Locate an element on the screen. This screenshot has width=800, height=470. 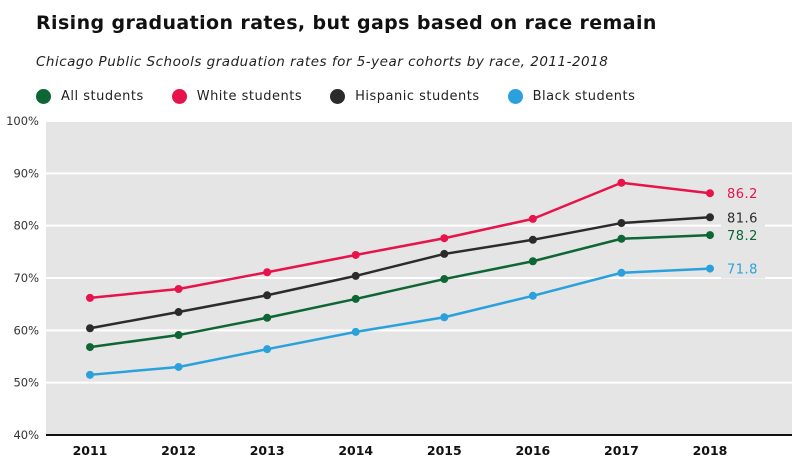
legend-item-all-students: All students is located at coordinates (90, 96).